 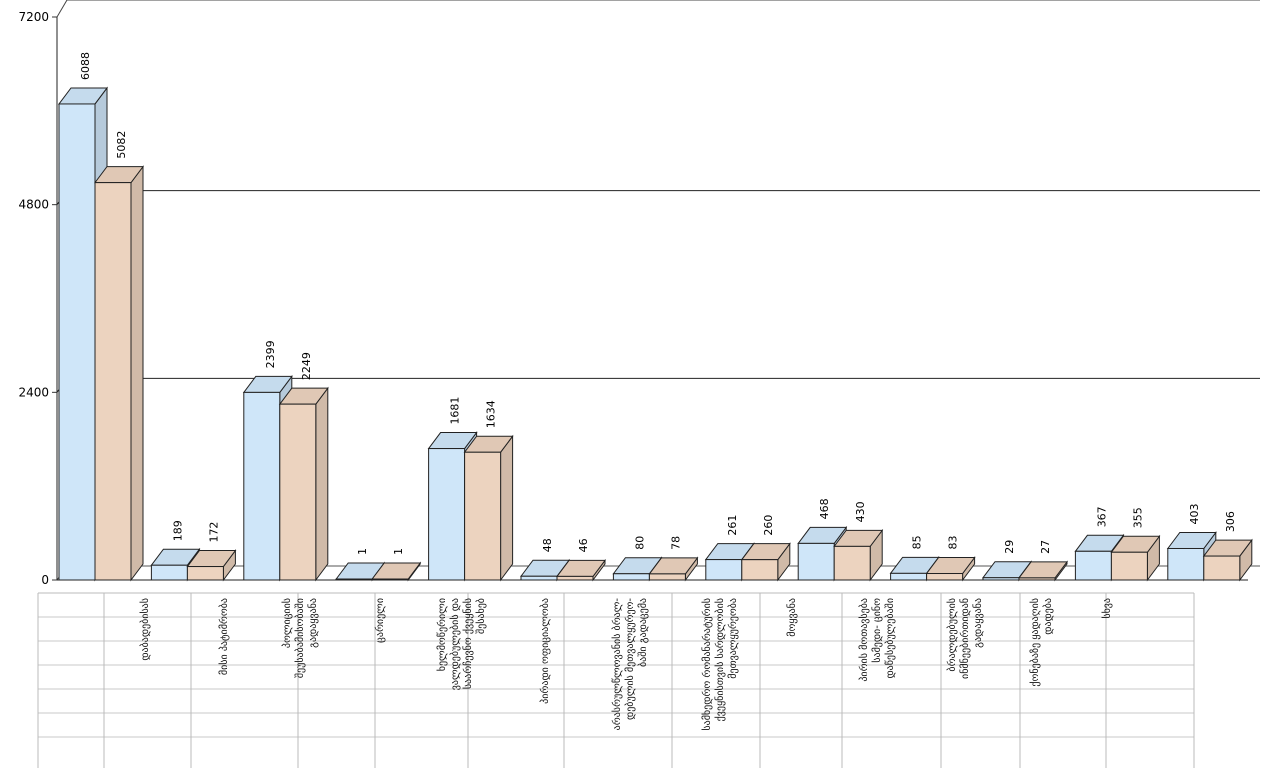 What do you see at coordinates (442, 634) in the screenshot?
I see `category-label-4: ხელმოწერილი` at bounding box center [442, 634].